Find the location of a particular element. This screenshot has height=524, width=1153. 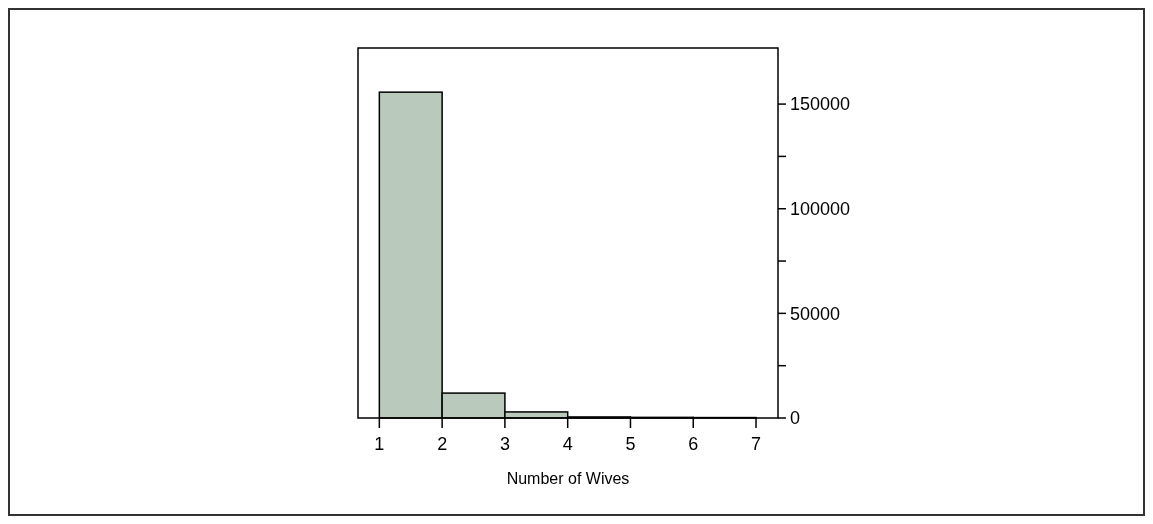

x-tick-label: 6 is located at coordinates (693, 444).